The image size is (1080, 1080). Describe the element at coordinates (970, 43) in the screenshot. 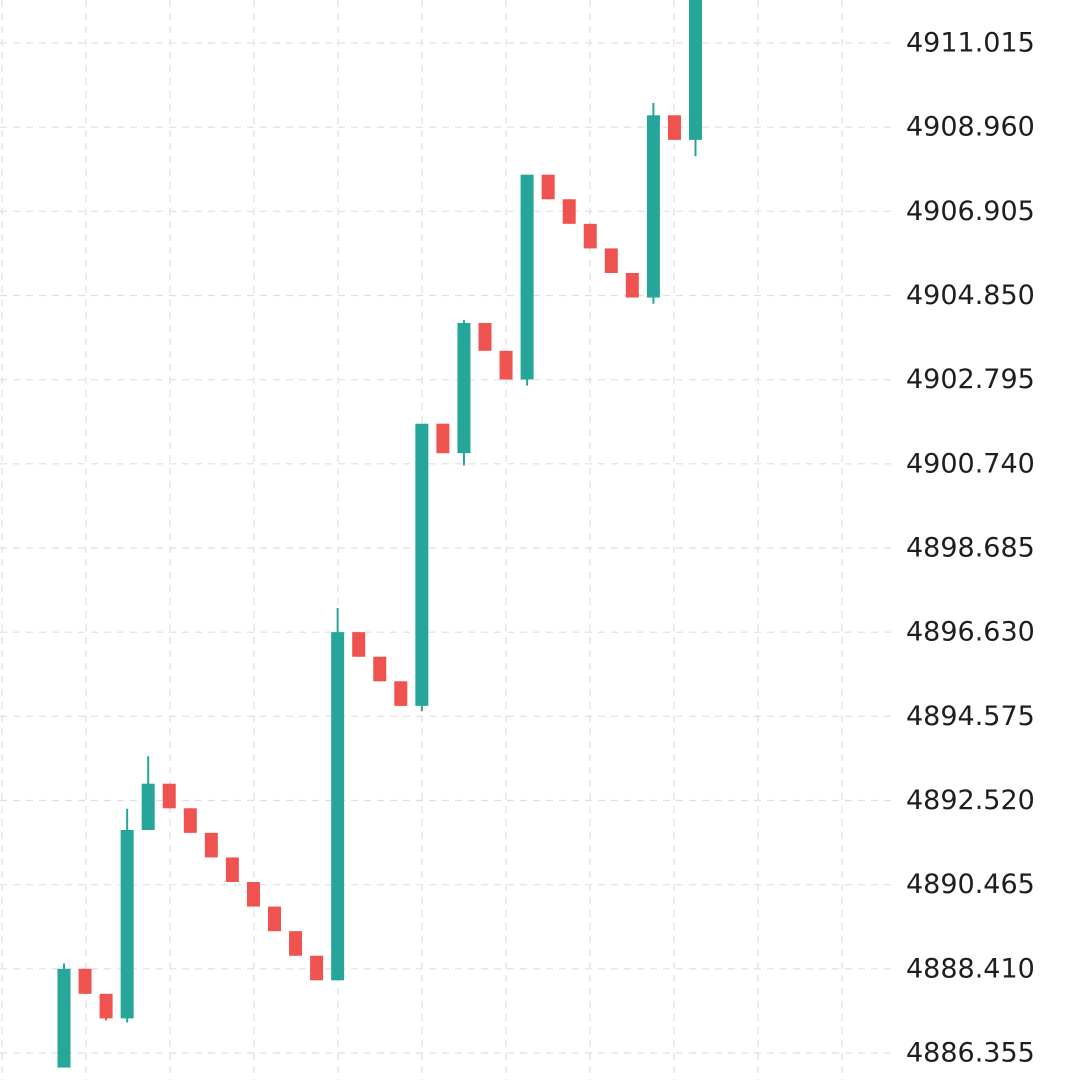

I see `y-tick-label: 4911.015` at that location.